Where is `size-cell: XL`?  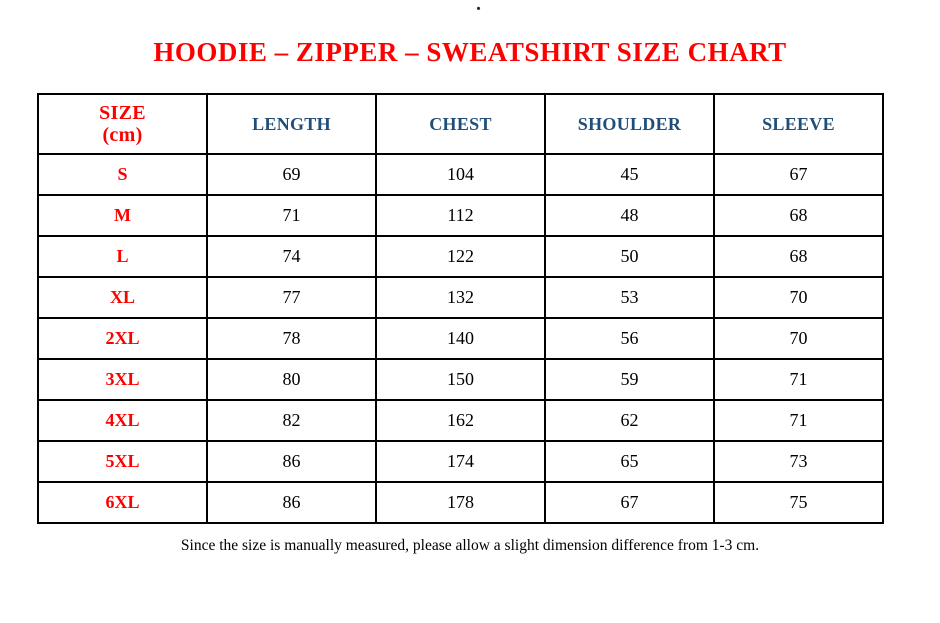 size-cell: XL is located at coordinates (122, 297).